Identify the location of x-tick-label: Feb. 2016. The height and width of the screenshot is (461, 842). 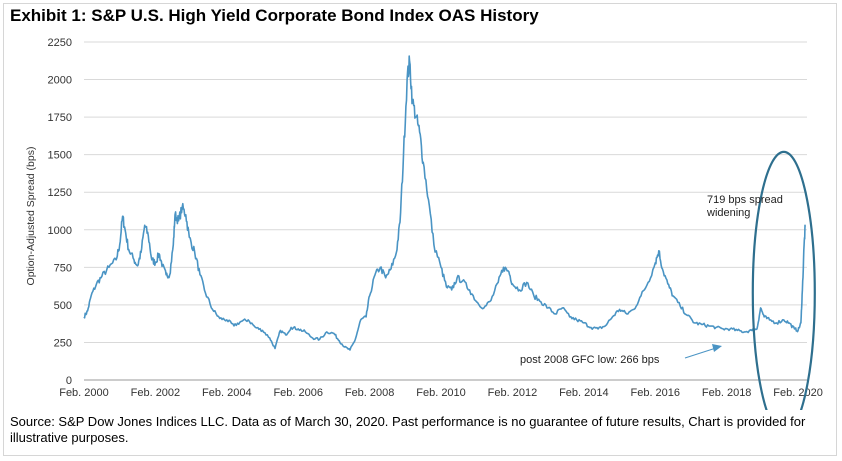
(655, 393).